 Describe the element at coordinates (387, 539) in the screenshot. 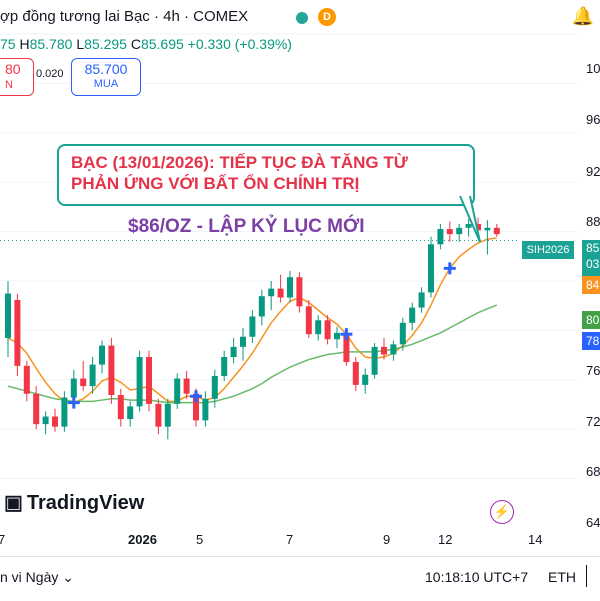

I see `time-tick: 9` at that location.